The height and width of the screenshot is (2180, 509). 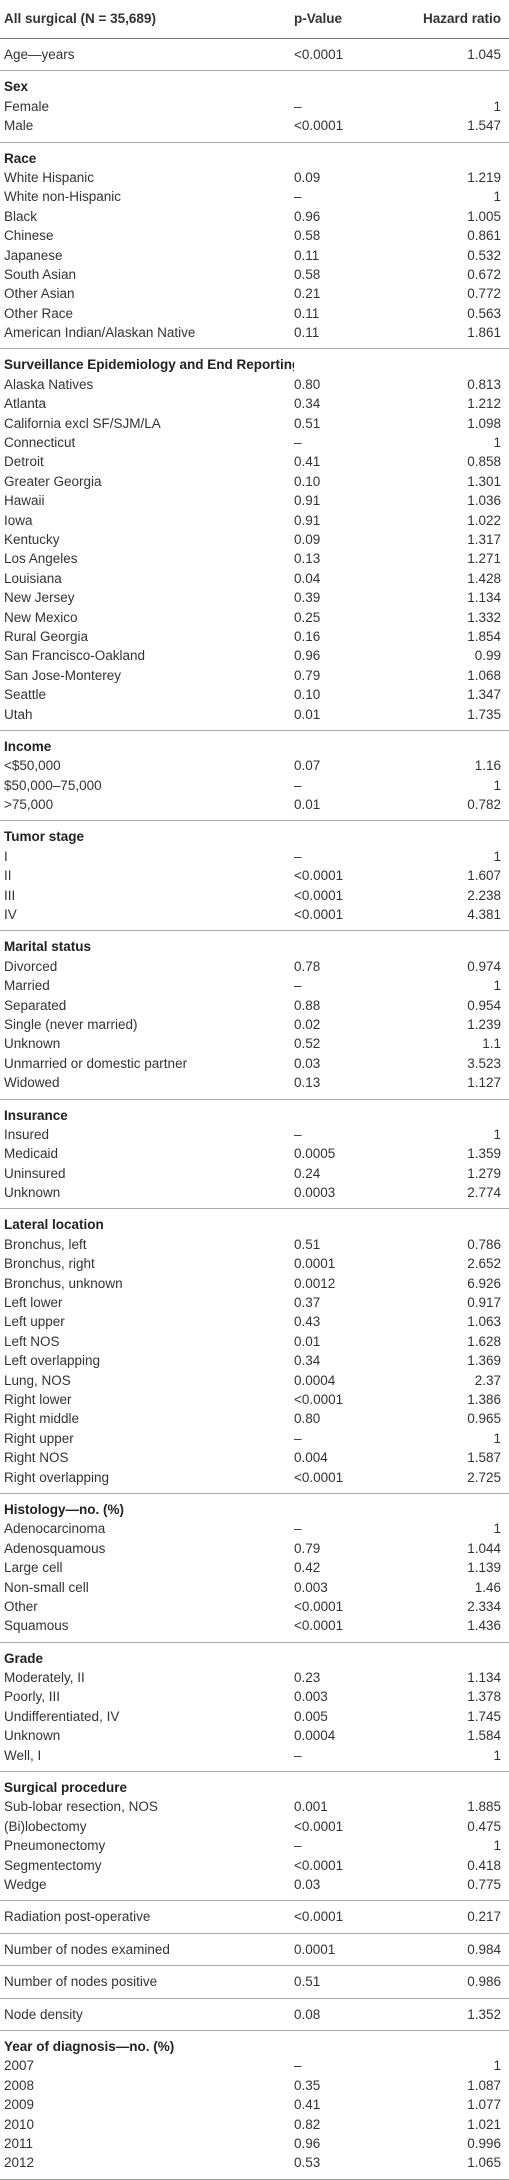 I want to click on table-row: Wedge 0.03 0.775, so click(x=254, y=1884).